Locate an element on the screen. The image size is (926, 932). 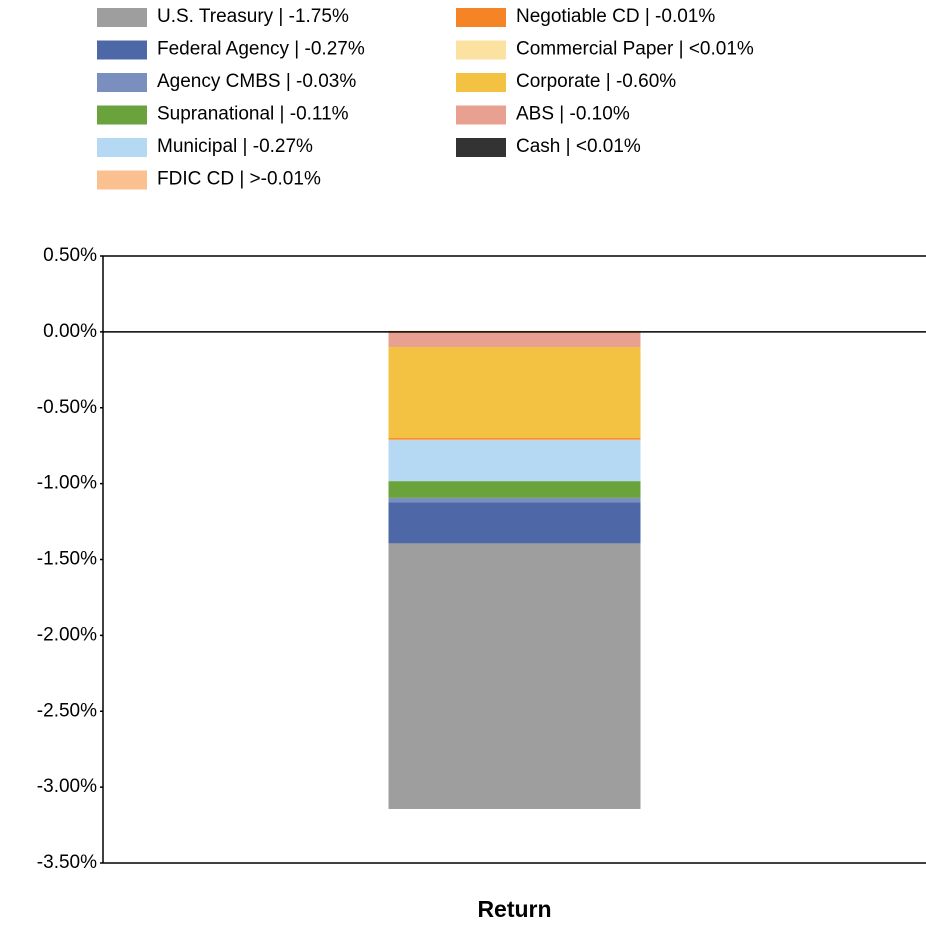
legend-label: Supranational | -0.11% is located at coordinates (253, 114).